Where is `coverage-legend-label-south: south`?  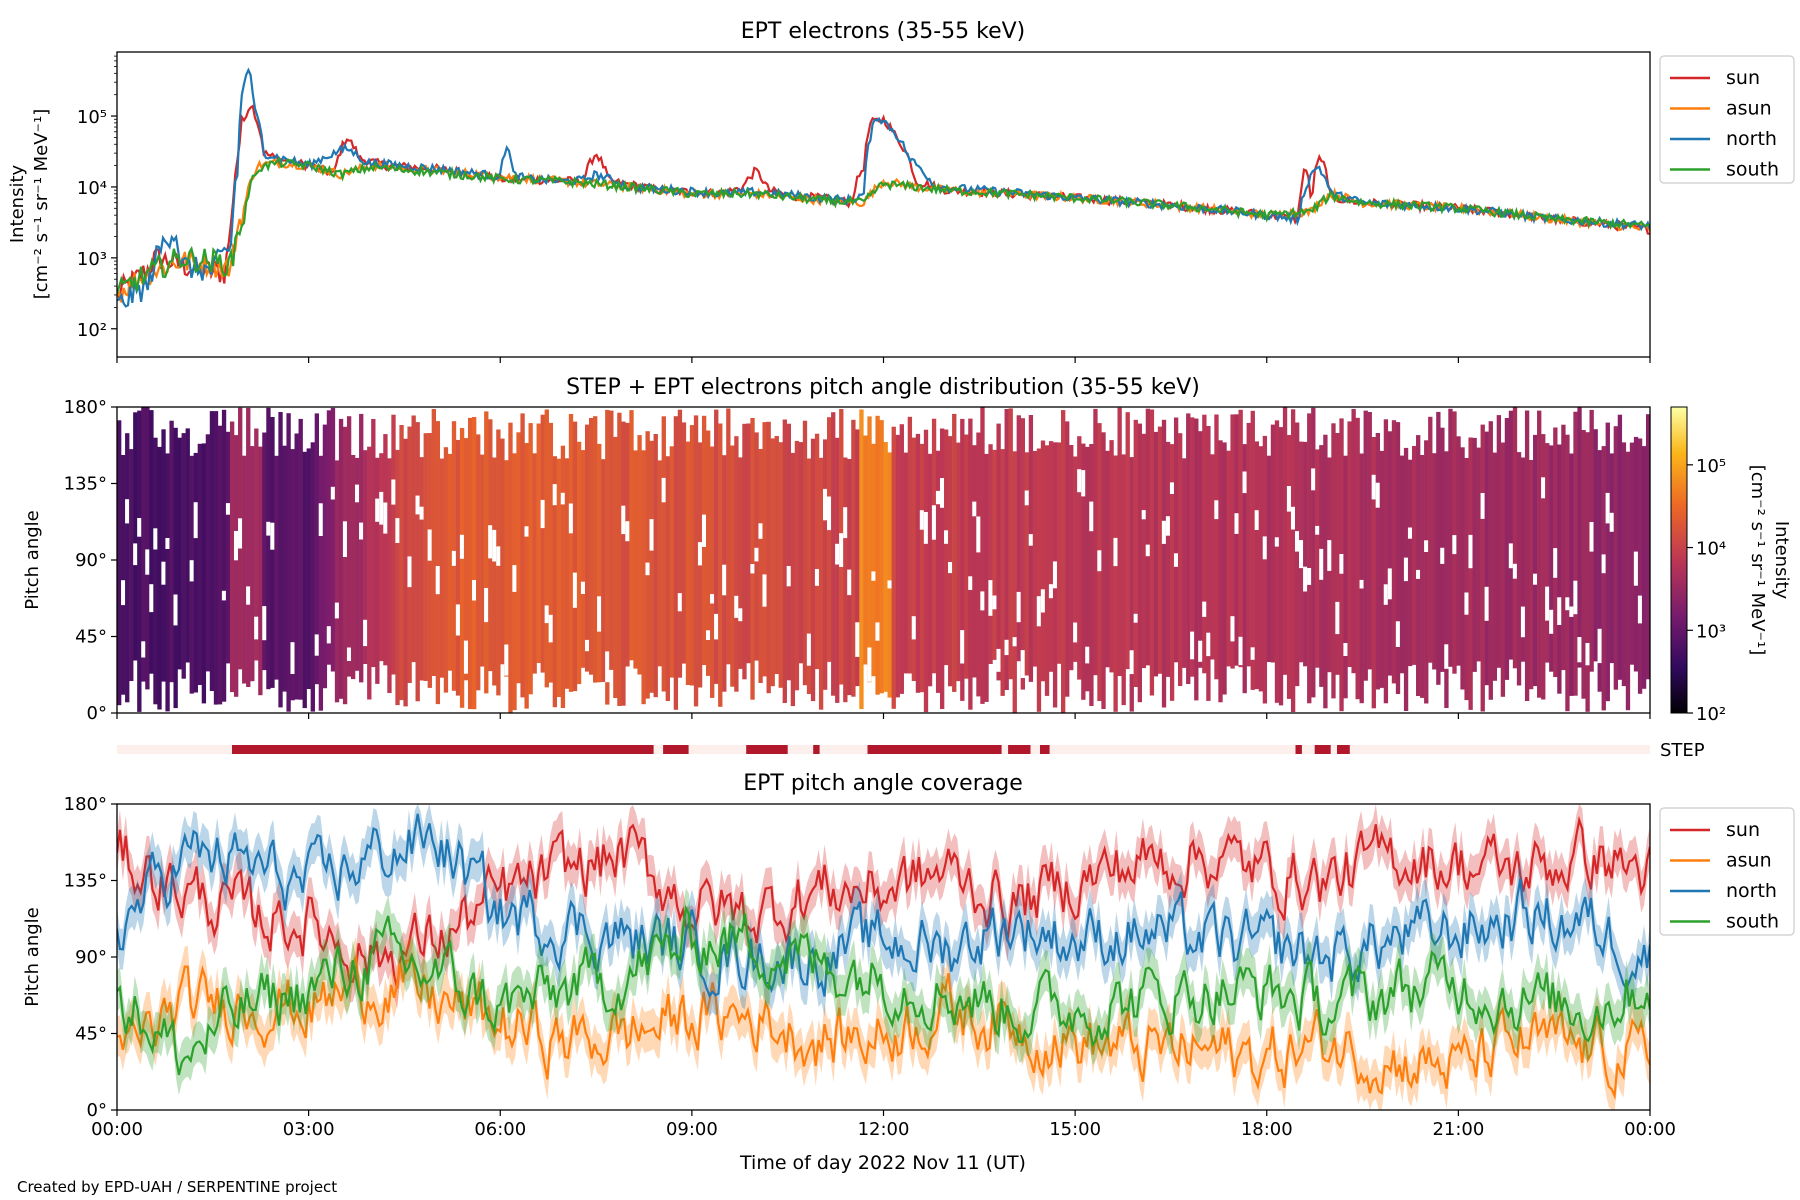
coverage-legend-label-south: south is located at coordinates (1752, 922).